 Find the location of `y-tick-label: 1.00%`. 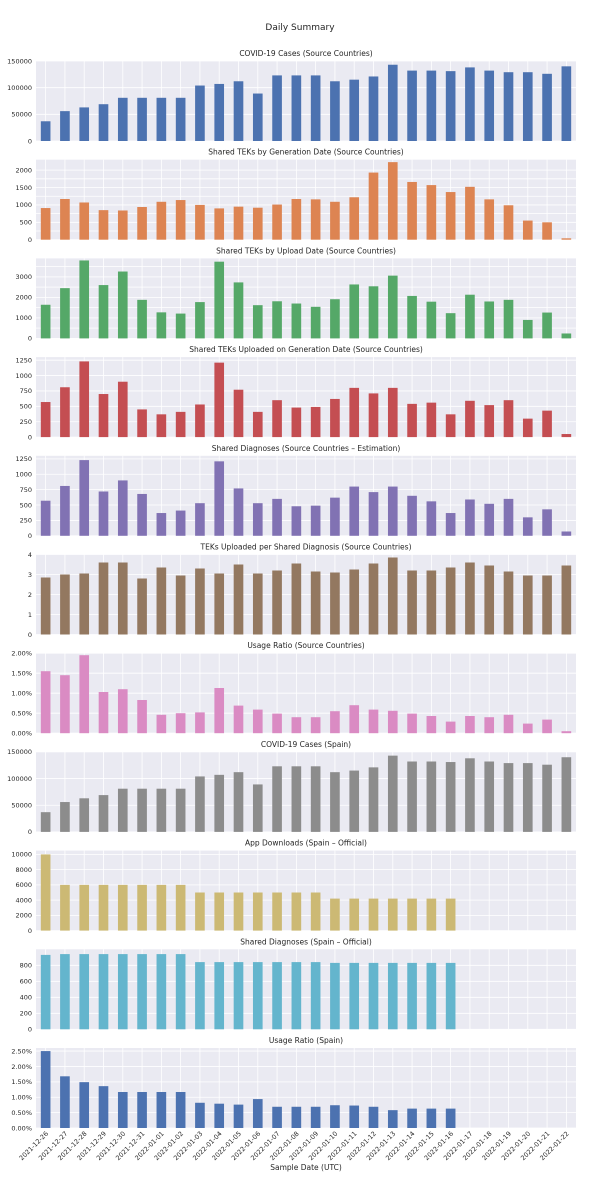

y-tick-label: 1.00% is located at coordinates (21, 694).